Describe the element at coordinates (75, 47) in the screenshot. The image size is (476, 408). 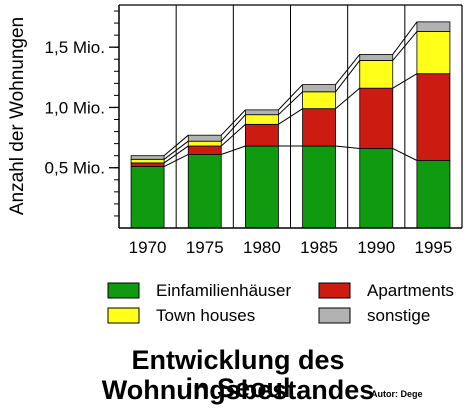
I see `y-tick-label: 1,5 Mio.` at that location.